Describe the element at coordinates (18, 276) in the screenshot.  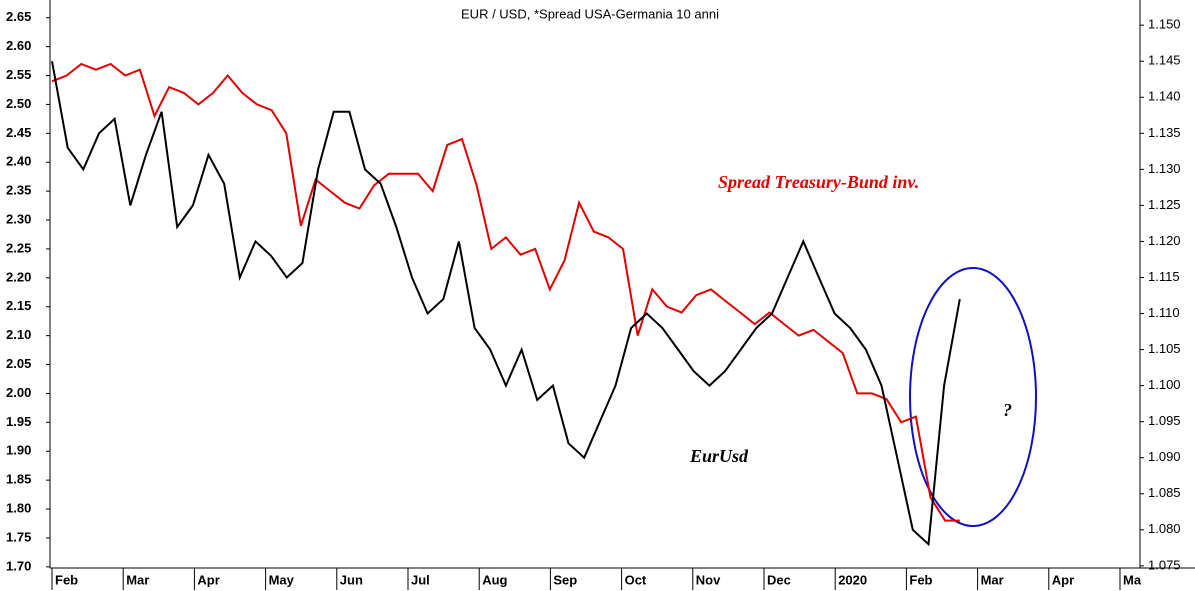
I see `y-tick-label: 2.20` at that location.